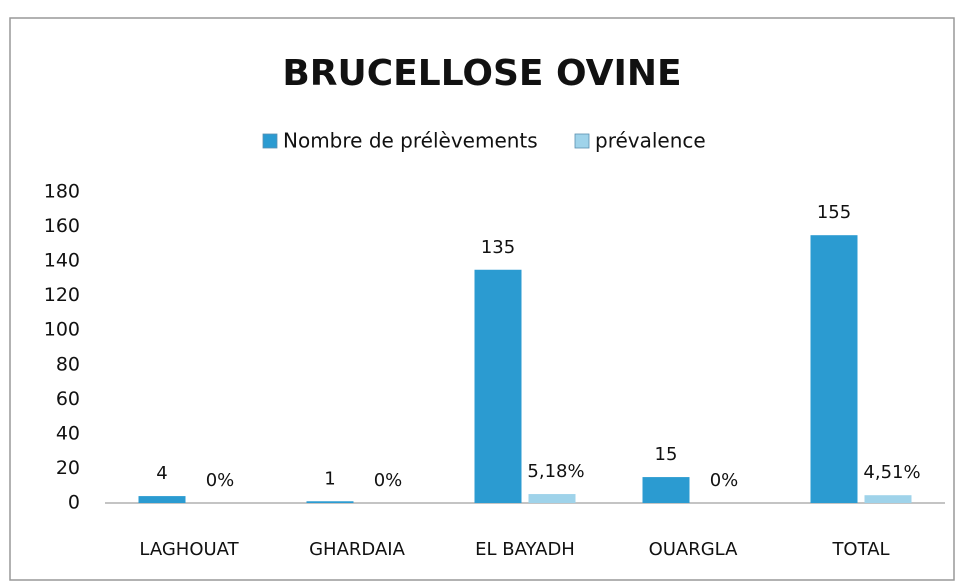  I want to click on y-tick-label: 40, so click(68, 433).